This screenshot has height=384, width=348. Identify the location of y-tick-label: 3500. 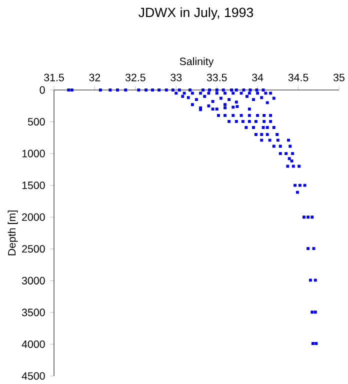
(33, 312).